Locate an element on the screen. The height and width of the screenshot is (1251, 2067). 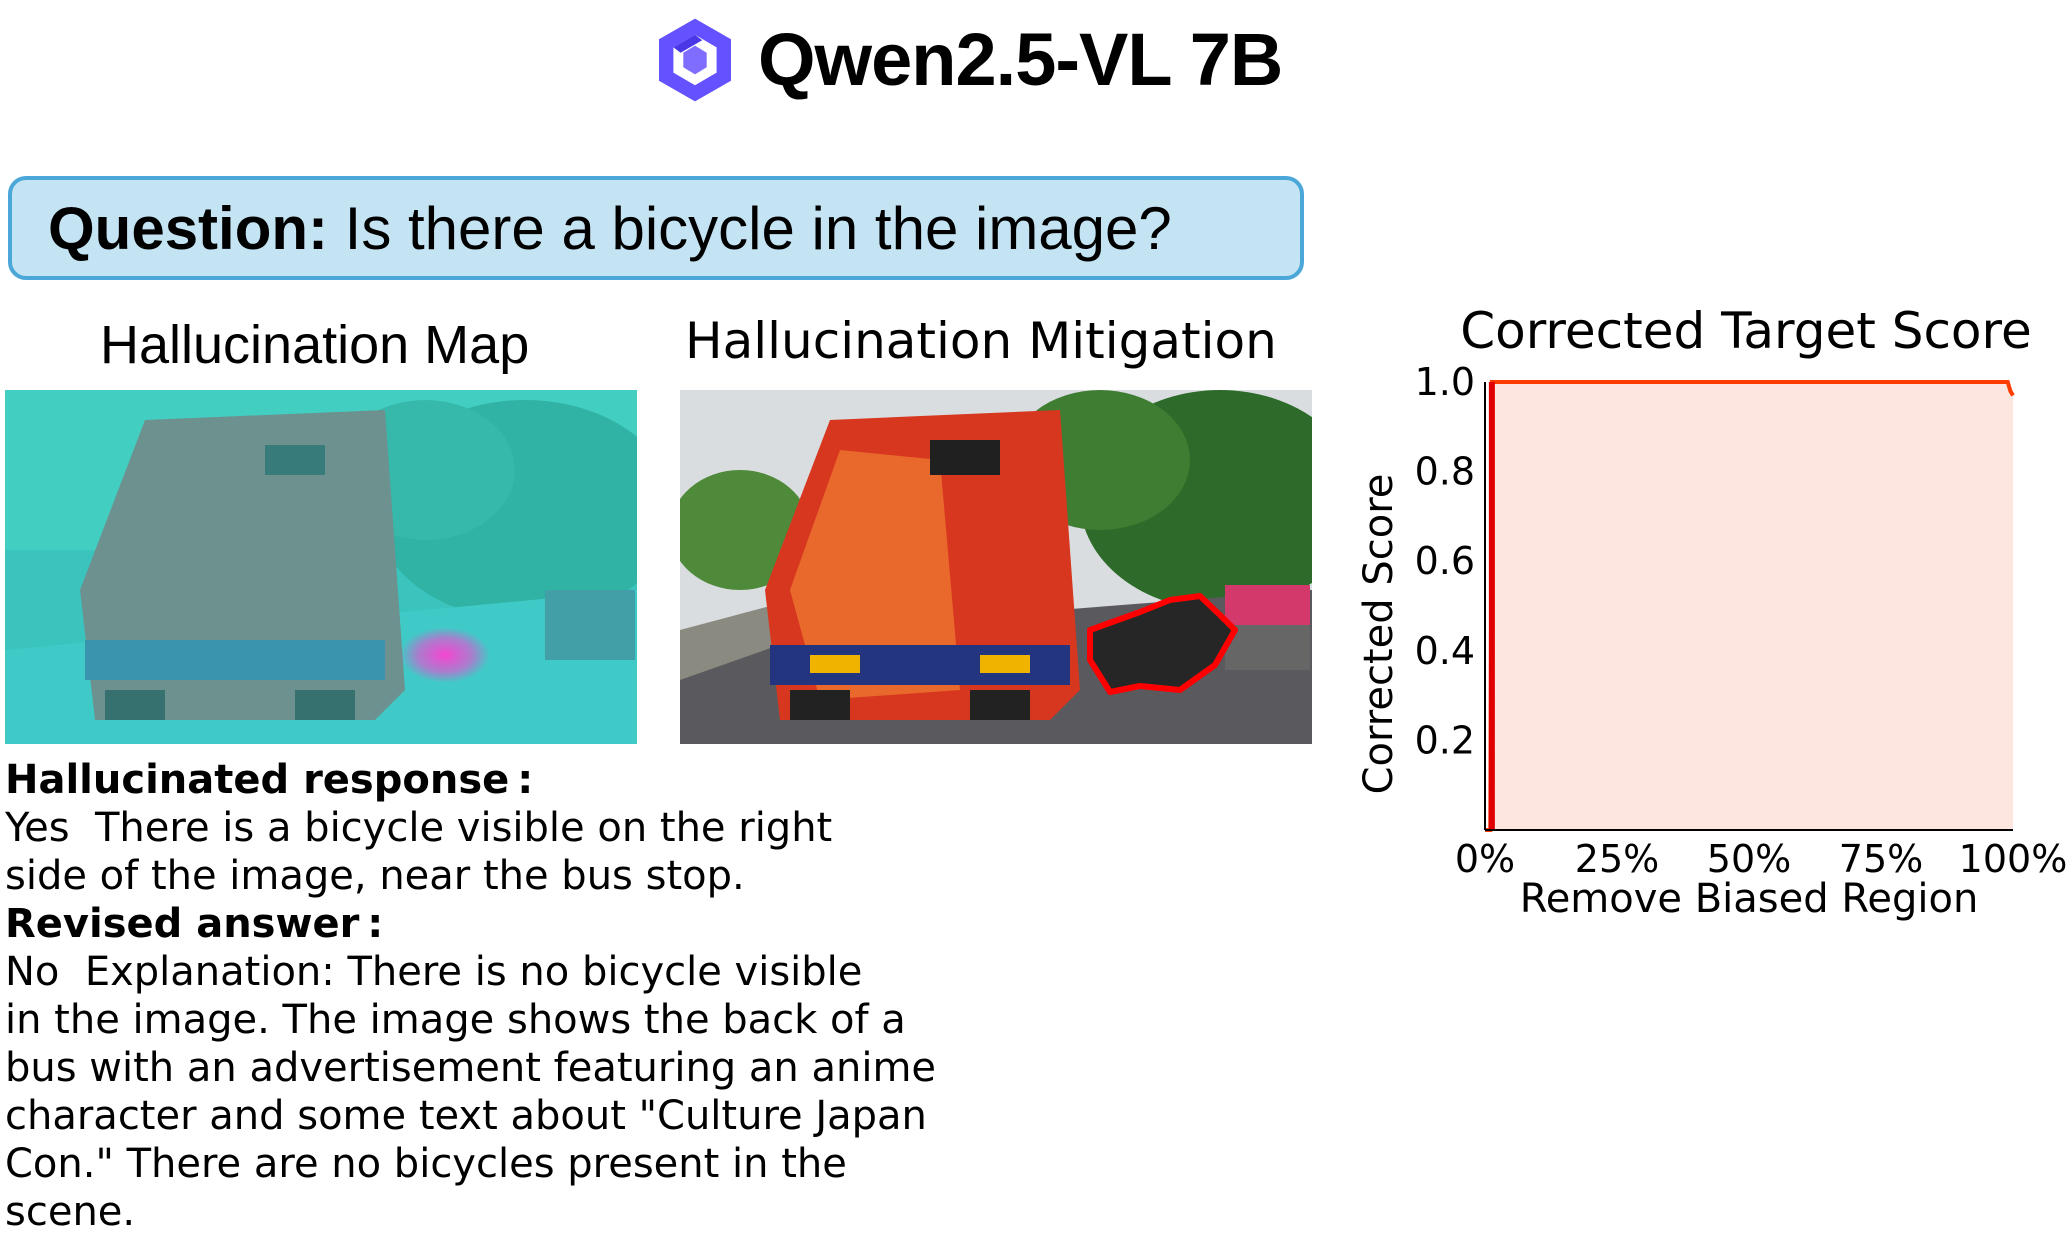
header: Qwen2.5-VL 7B is located at coordinates (966, 59).